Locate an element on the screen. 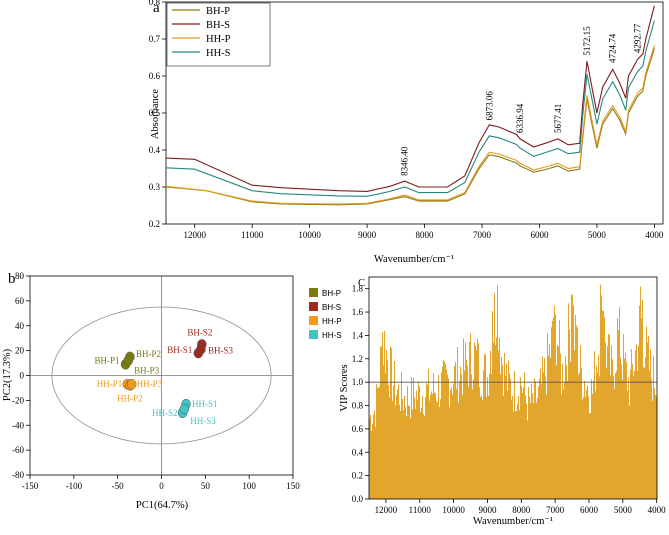 The image size is (669, 535). panel-a-x-tick-label: 4000 is located at coordinates (654, 235).